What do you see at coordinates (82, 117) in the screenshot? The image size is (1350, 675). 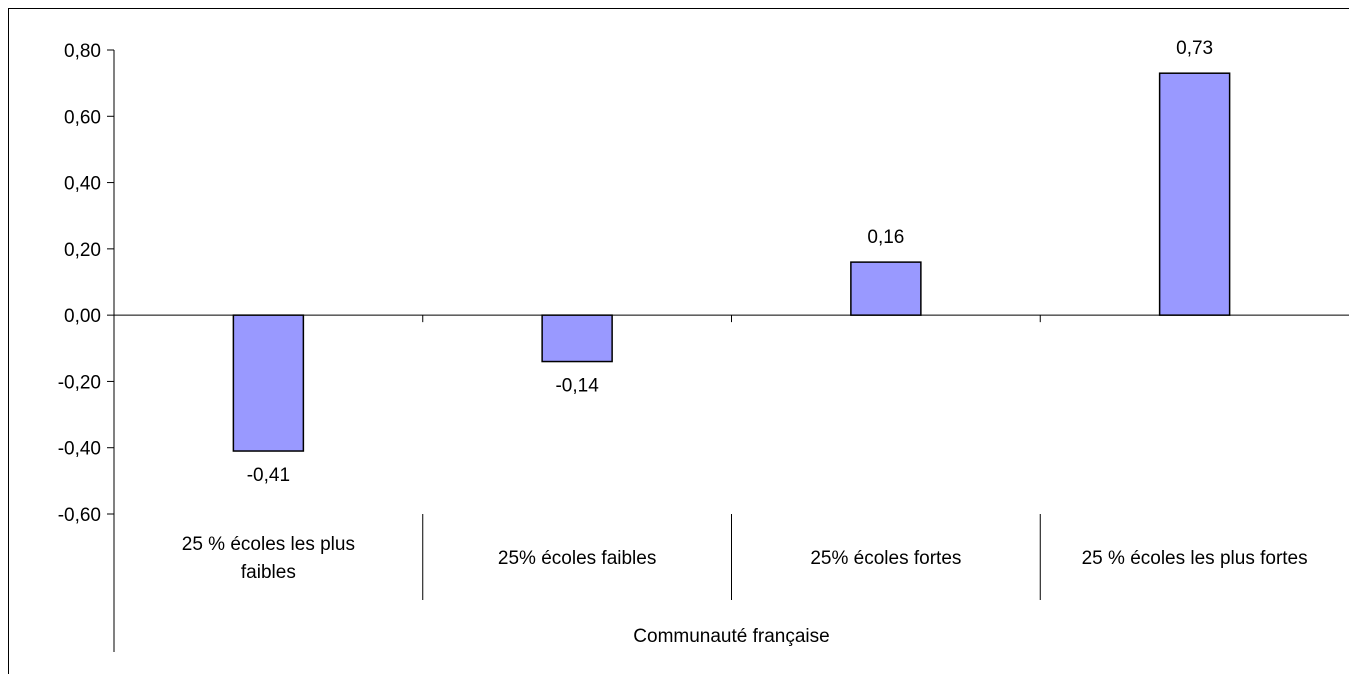 I see `y-tick-label: 0,60` at bounding box center [82, 117].